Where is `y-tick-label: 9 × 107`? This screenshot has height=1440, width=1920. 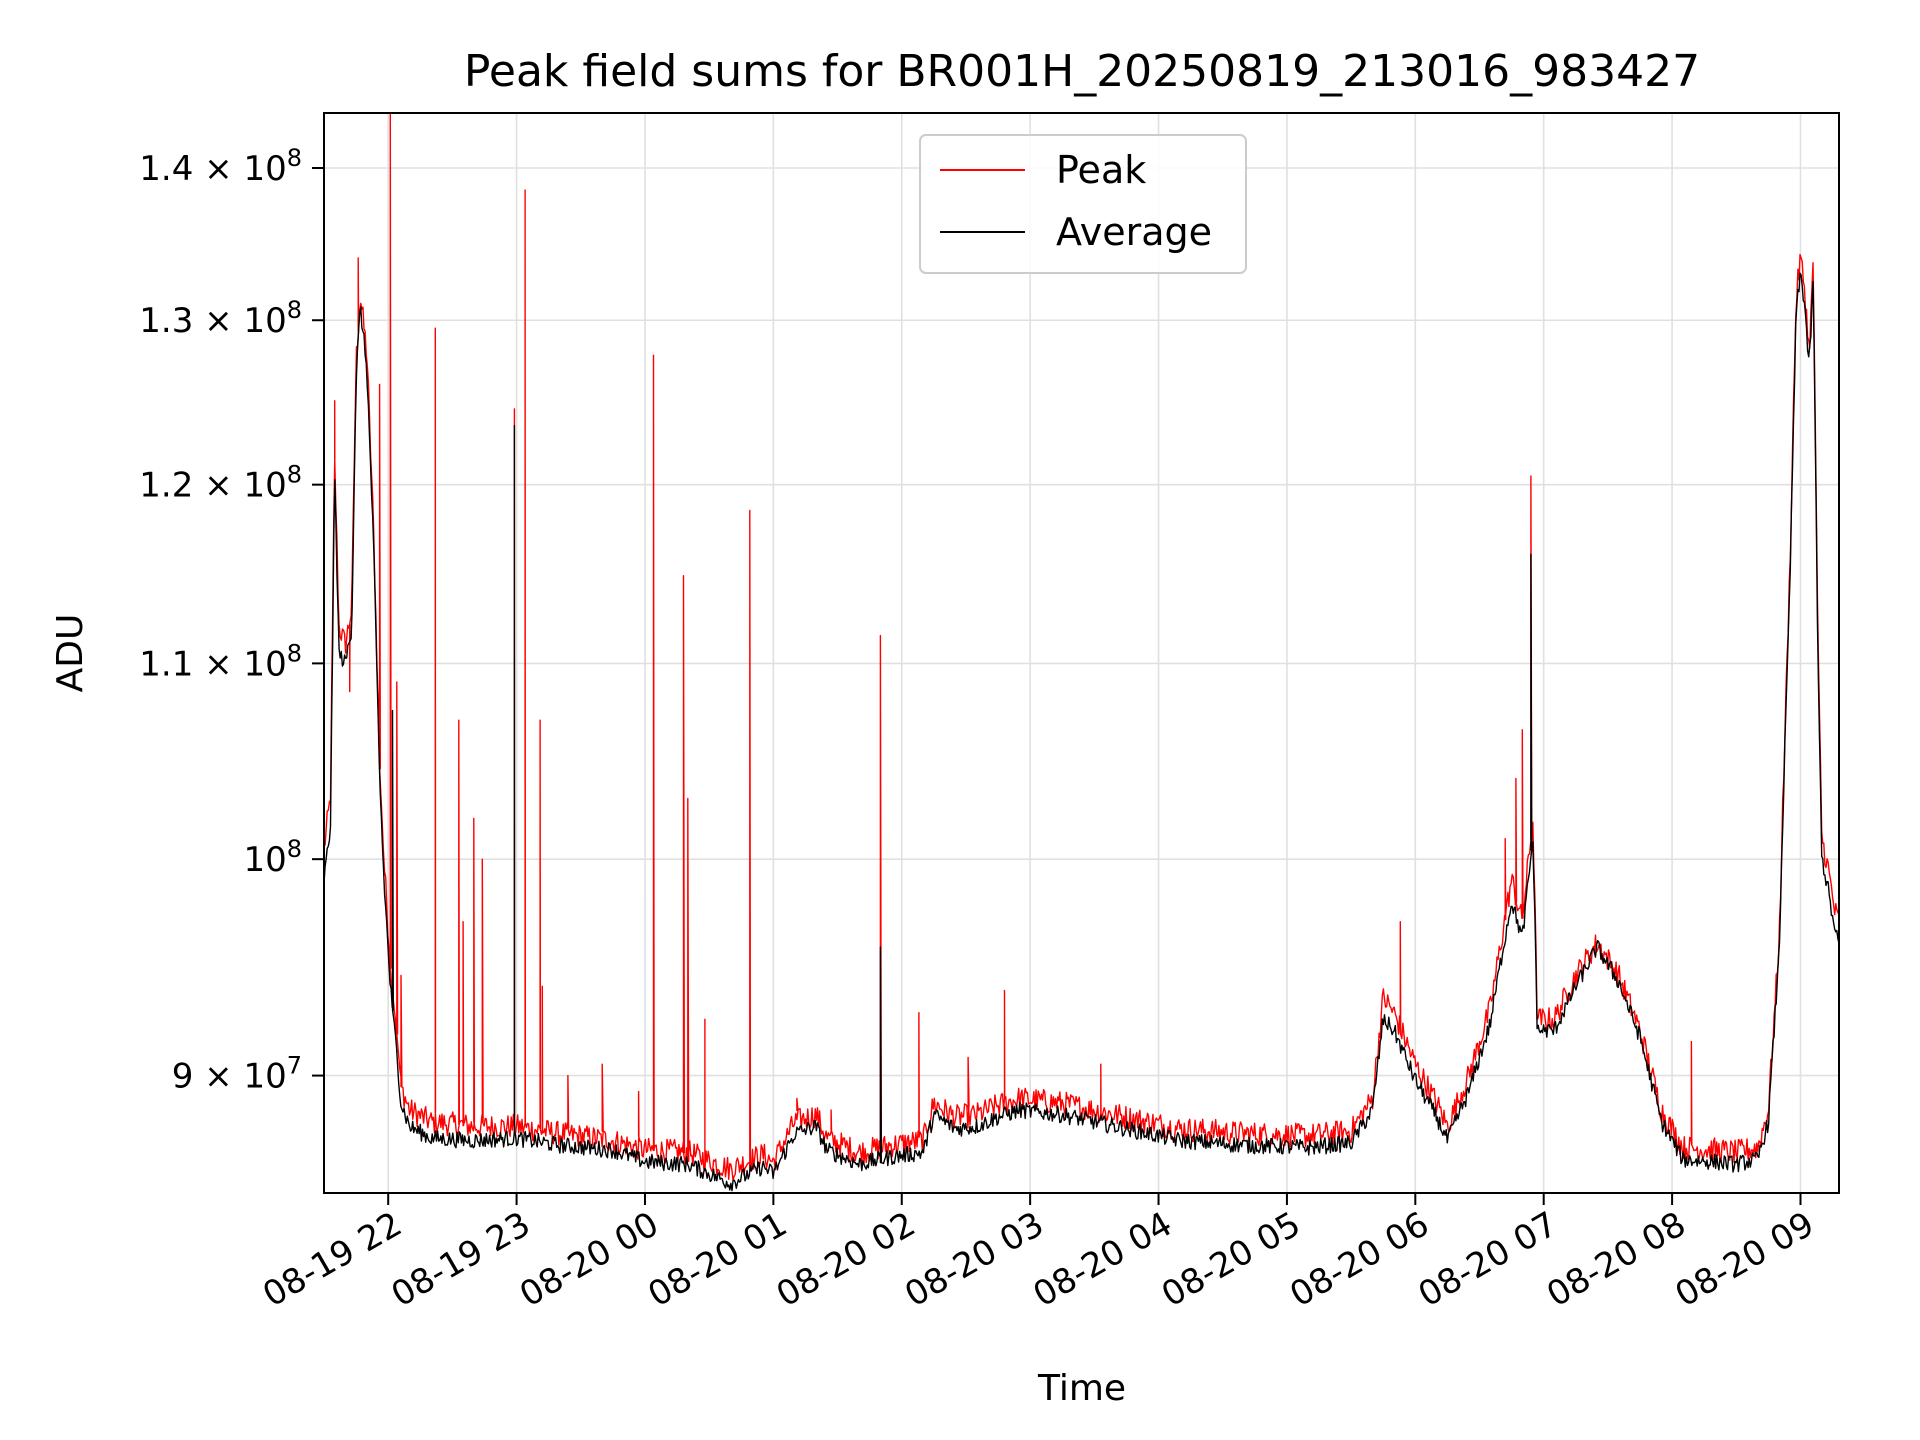
y-tick-label: 9 × 107 is located at coordinates (237, 1074).